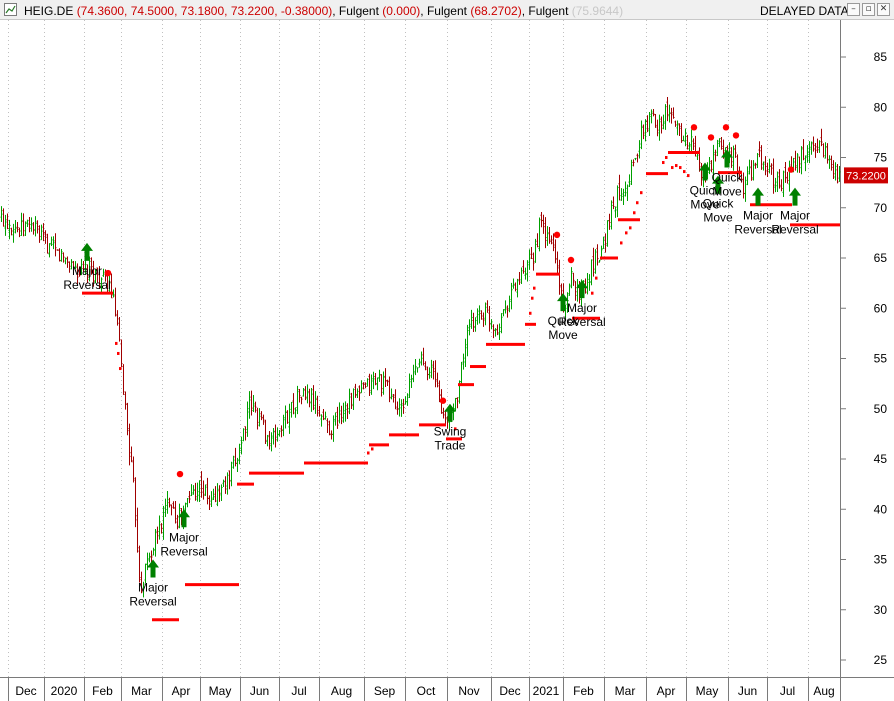  Describe the element at coordinates (881, 158) in the screenshot. I see `y-tick-label: 75` at that location.